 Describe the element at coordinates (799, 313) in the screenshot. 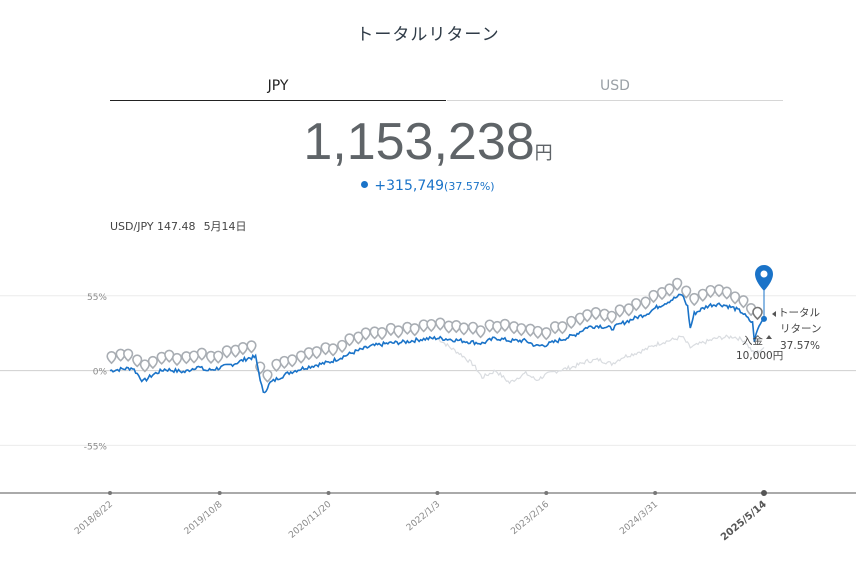

I see `total-return-annotation: トータル` at that location.